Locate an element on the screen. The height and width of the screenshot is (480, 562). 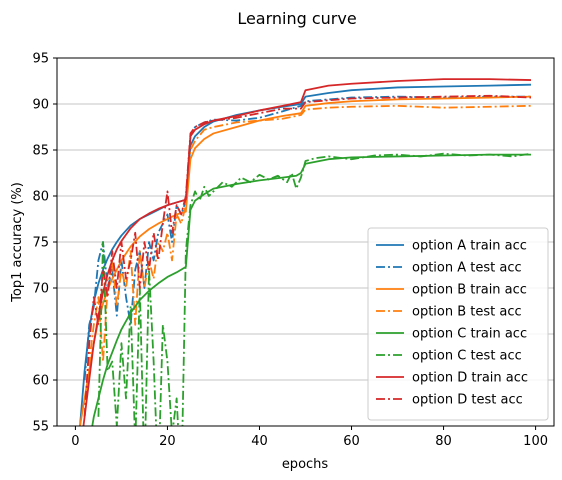
legend-entry: option B test acc is located at coordinates (467, 312).